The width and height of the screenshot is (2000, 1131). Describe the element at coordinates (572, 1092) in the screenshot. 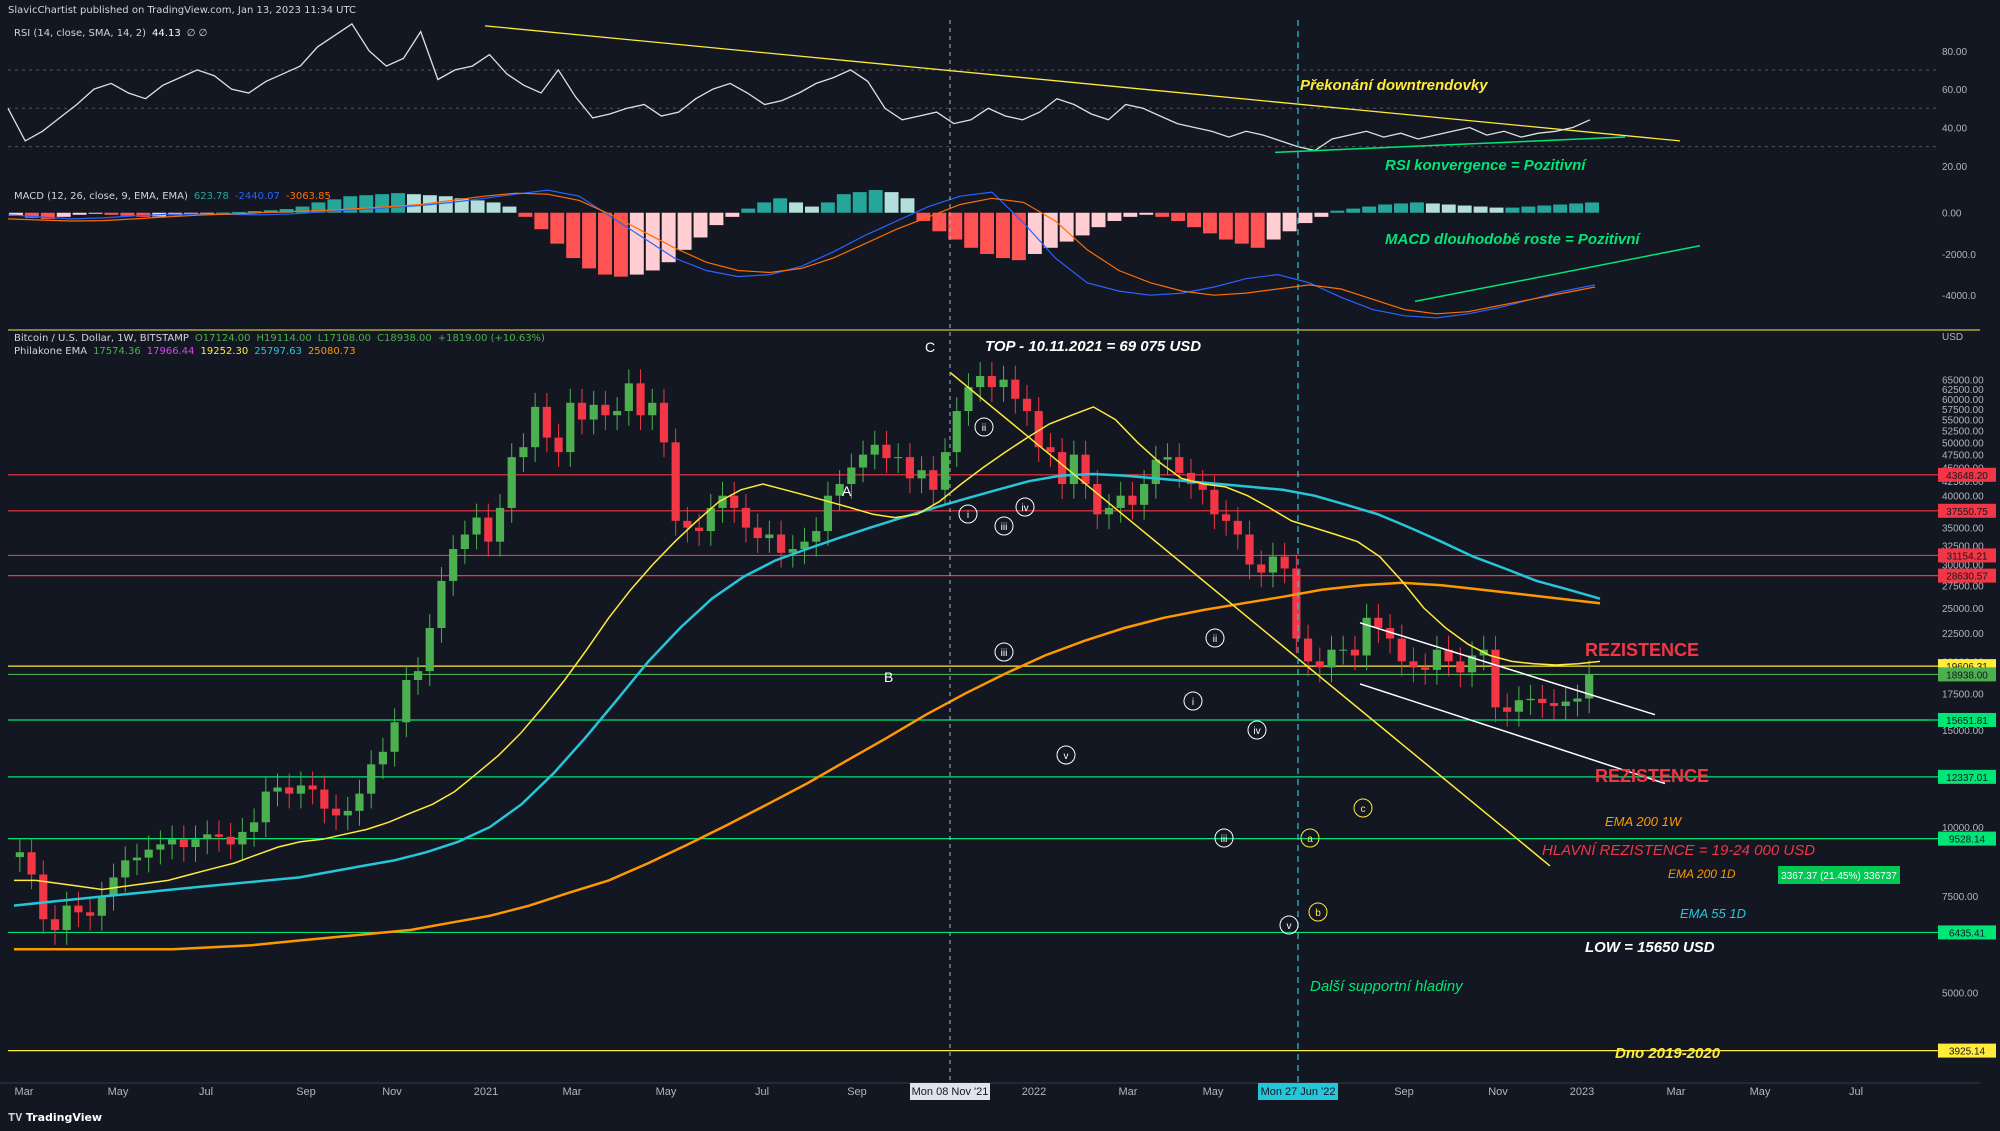

I see `x-axis-label: Mar` at that location.